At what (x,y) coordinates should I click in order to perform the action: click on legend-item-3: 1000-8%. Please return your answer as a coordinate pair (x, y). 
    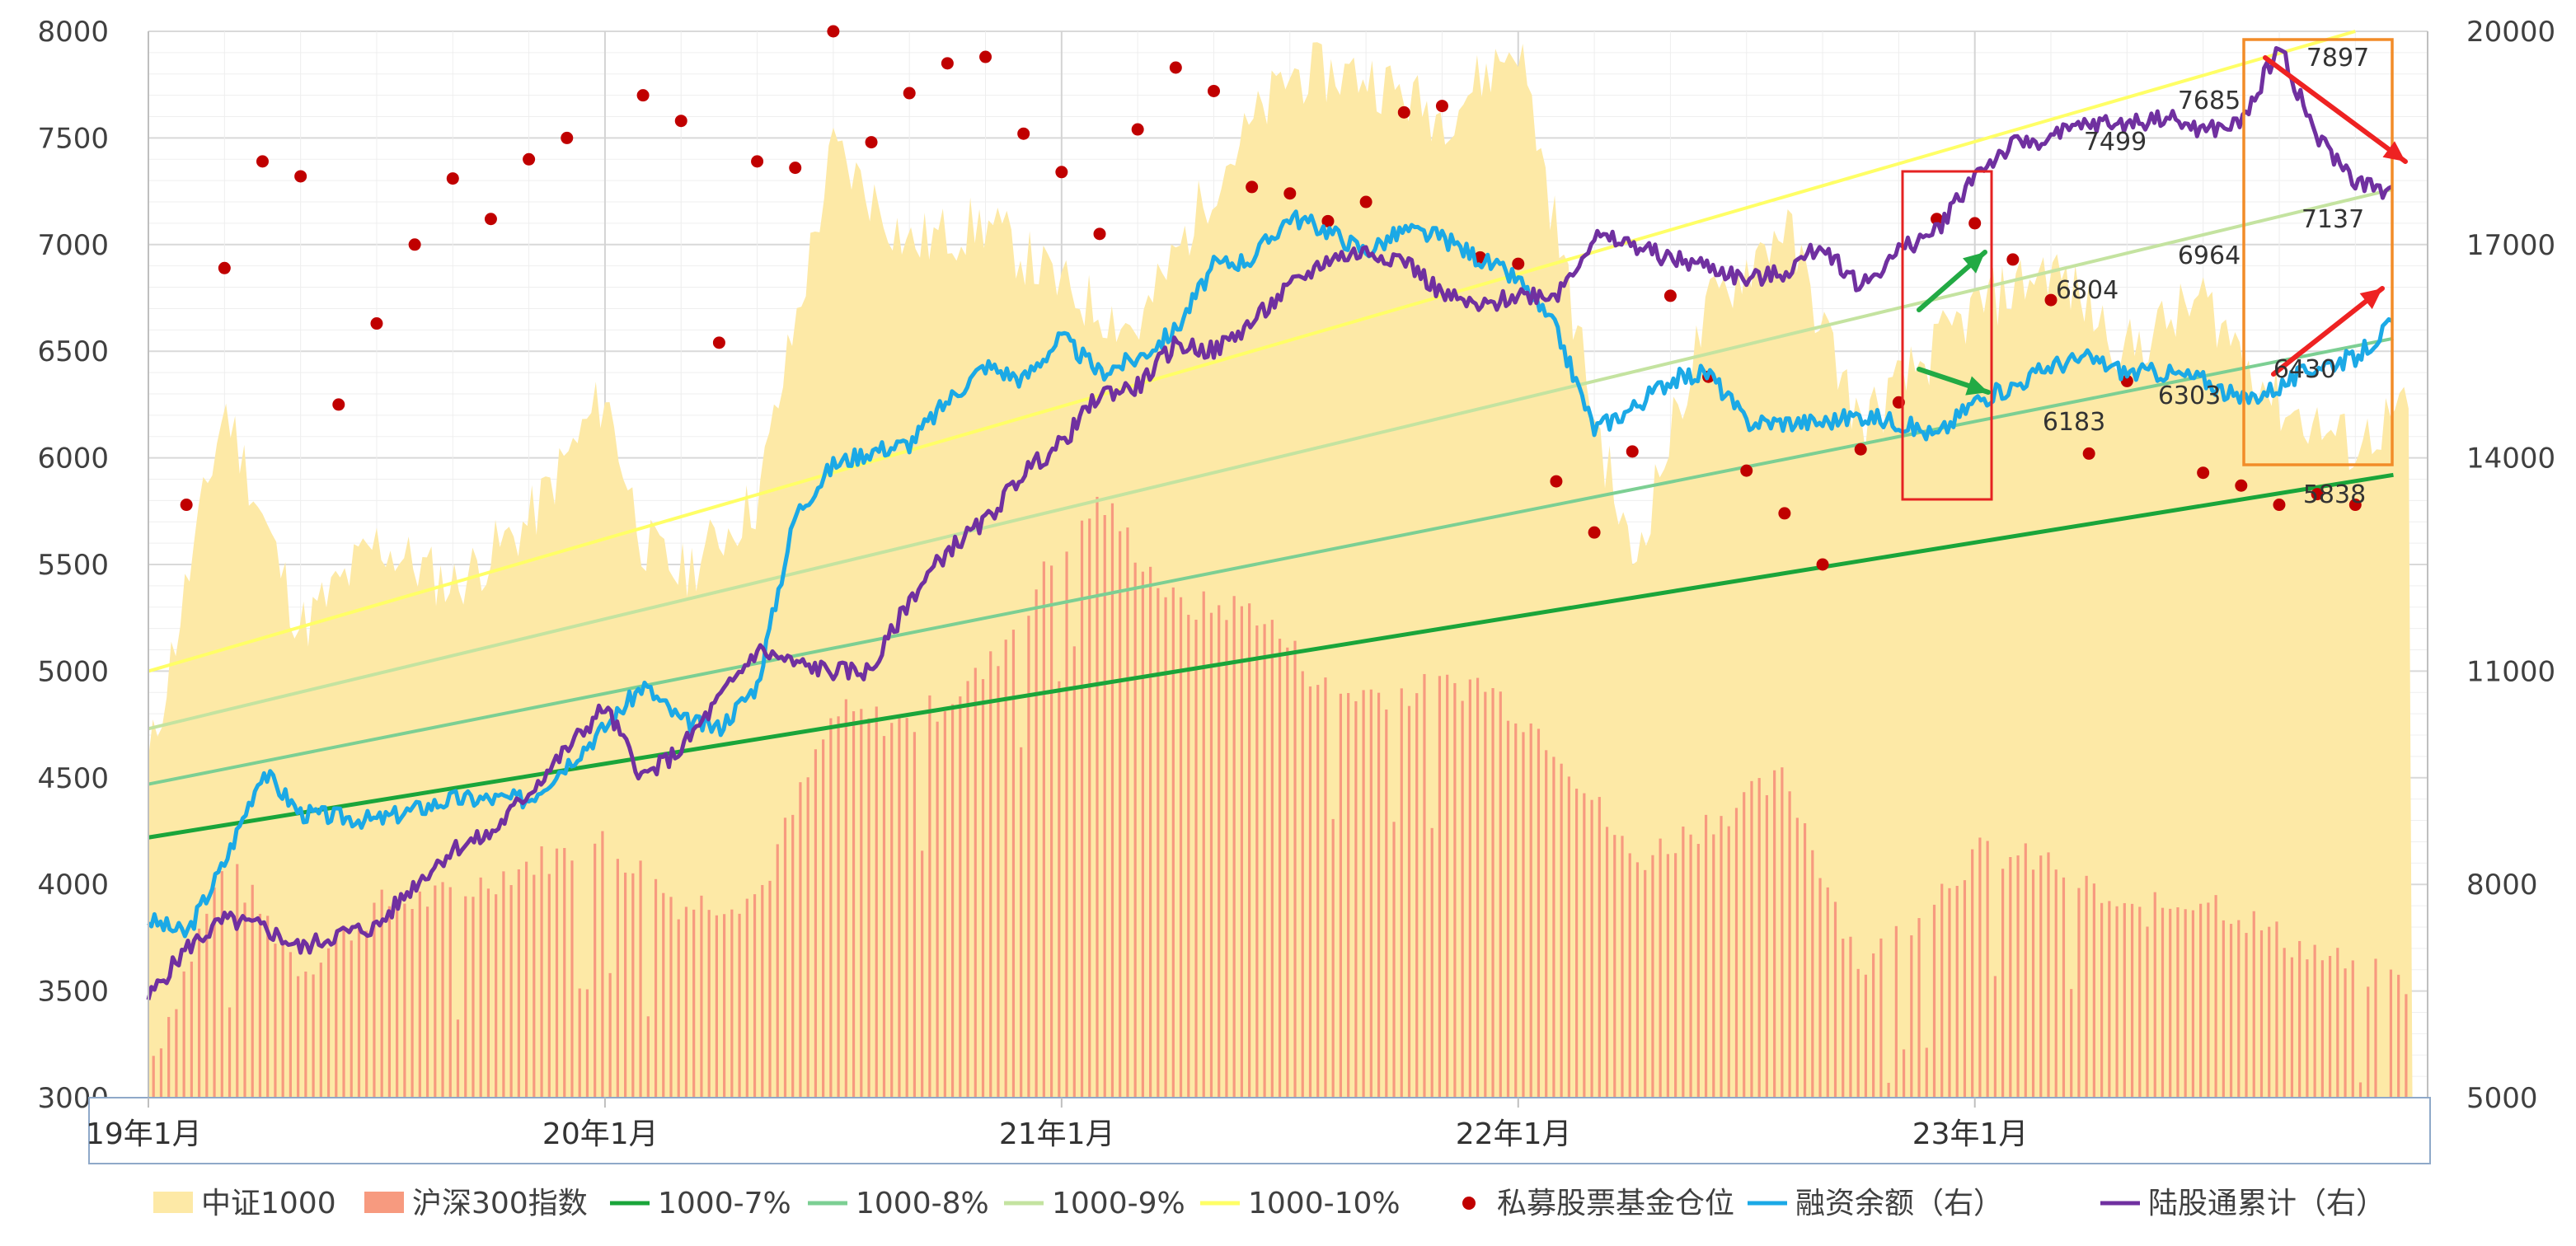
    Looking at the image, I should click on (899, 1203).